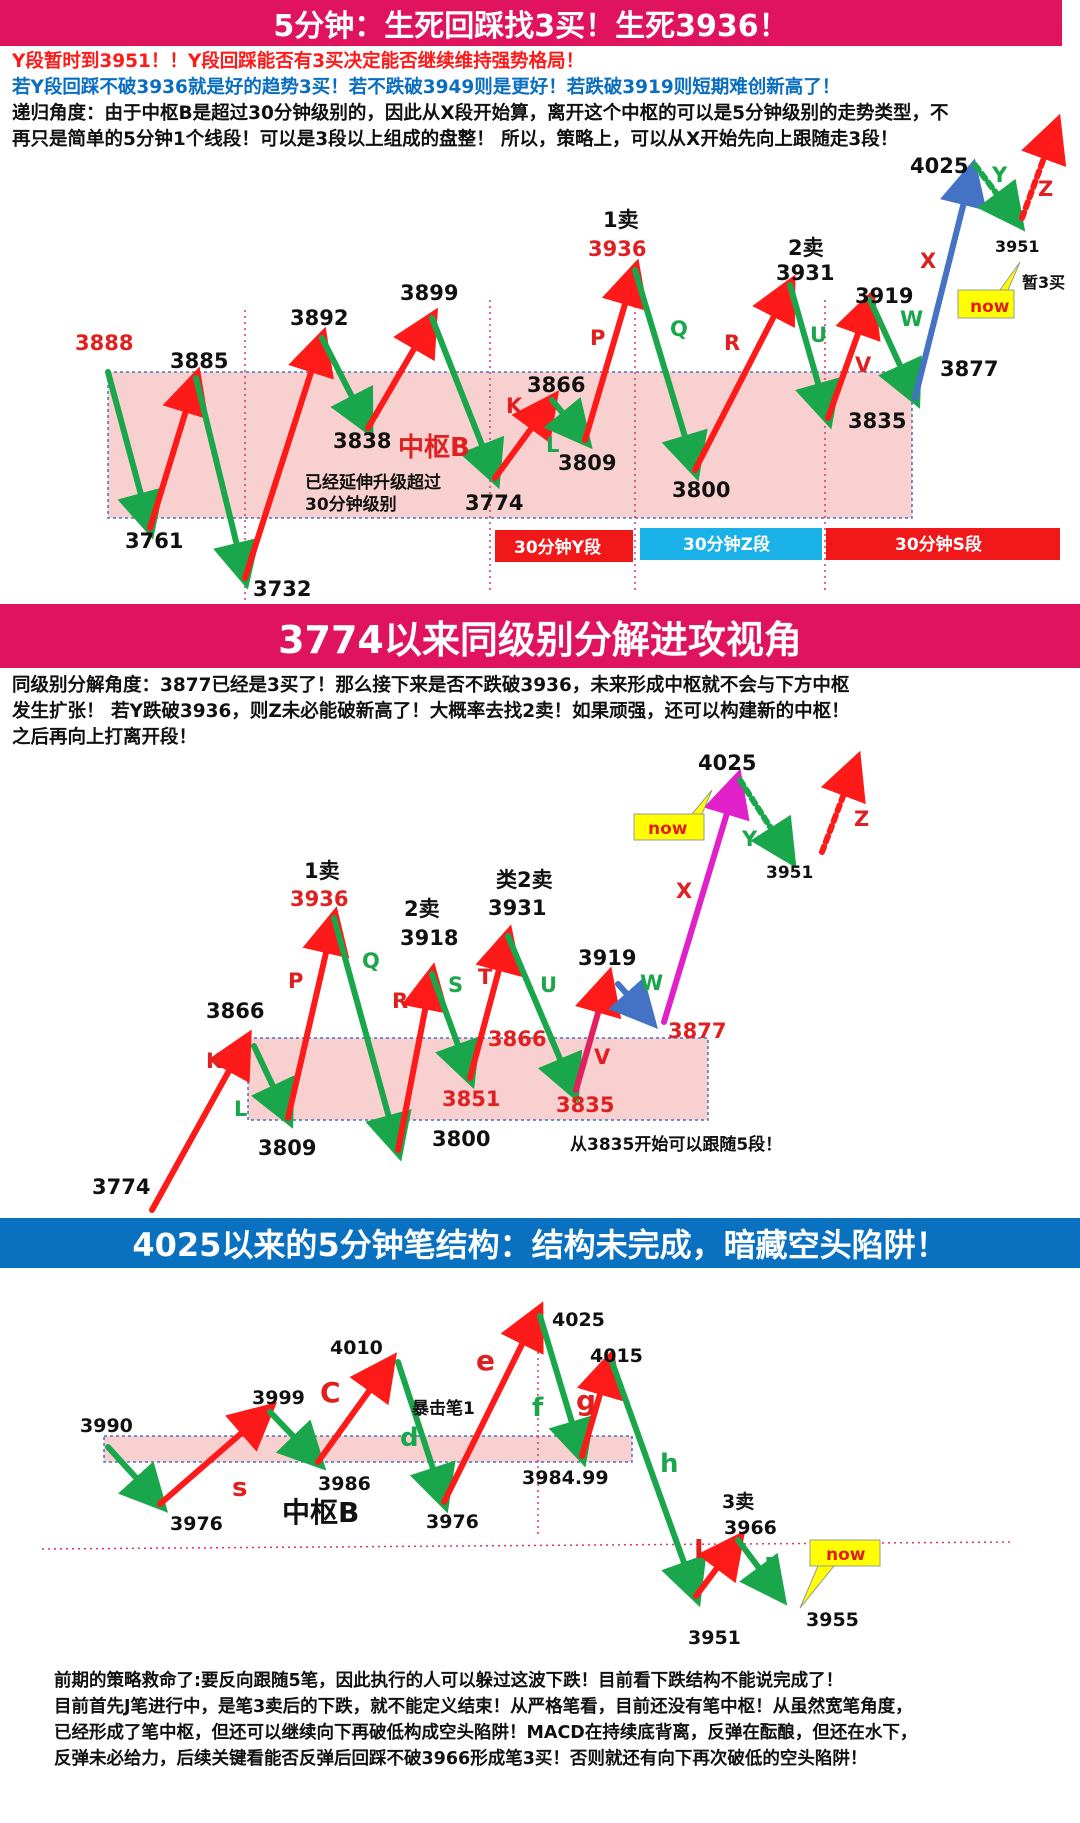 This screenshot has width=1080, height=1823. I want to click on s3-letter-e: e, so click(485, 1360).